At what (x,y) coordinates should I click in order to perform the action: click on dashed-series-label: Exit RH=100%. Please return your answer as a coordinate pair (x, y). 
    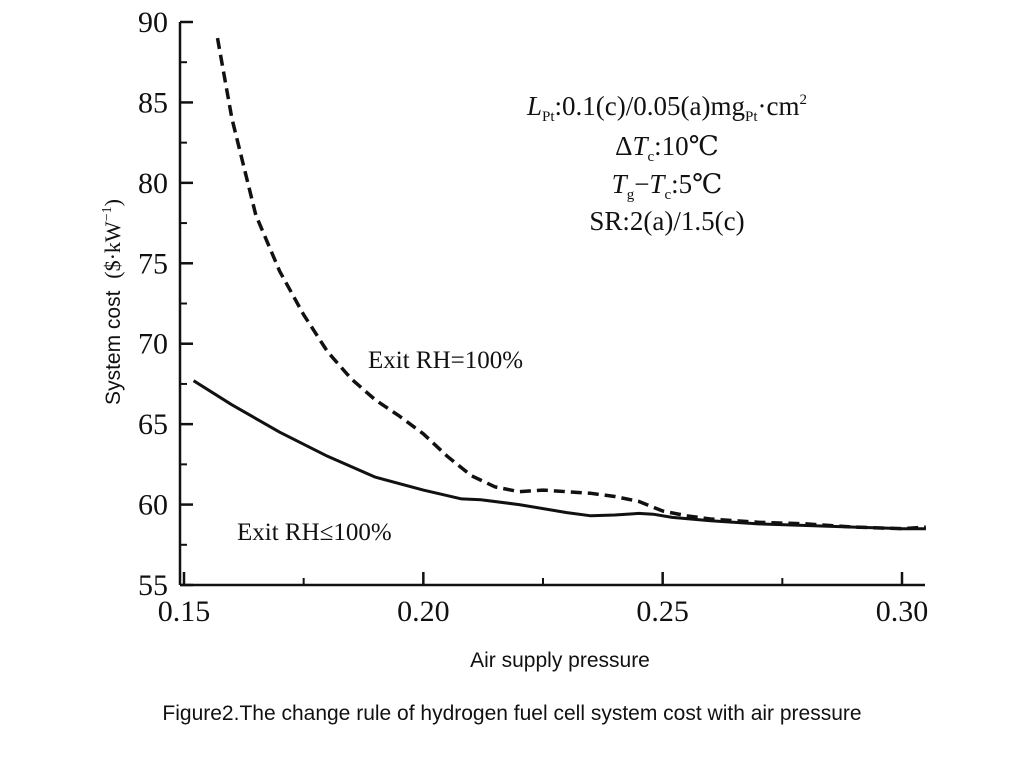
    Looking at the image, I should click on (445, 360).